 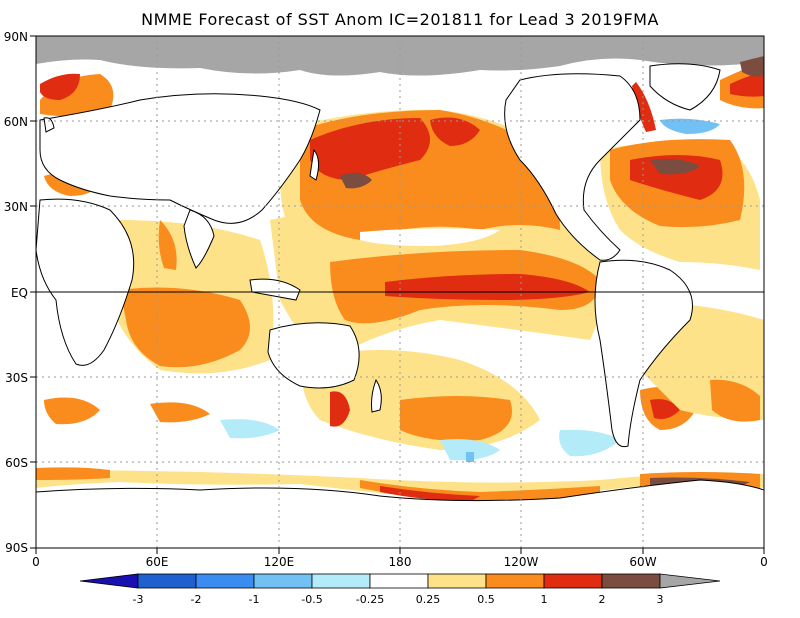 I want to click on x-axis-labels: 0 60E 120E 180 120W 60W 0, so click(x=400, y=562).